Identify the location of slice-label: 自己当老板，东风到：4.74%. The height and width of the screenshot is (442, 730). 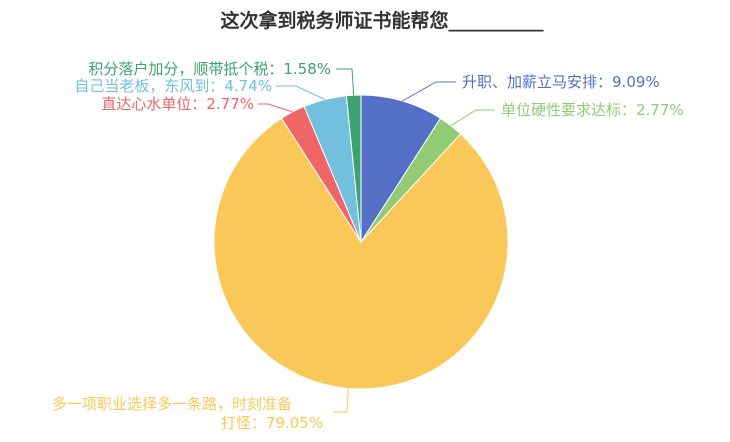
(173, 86).